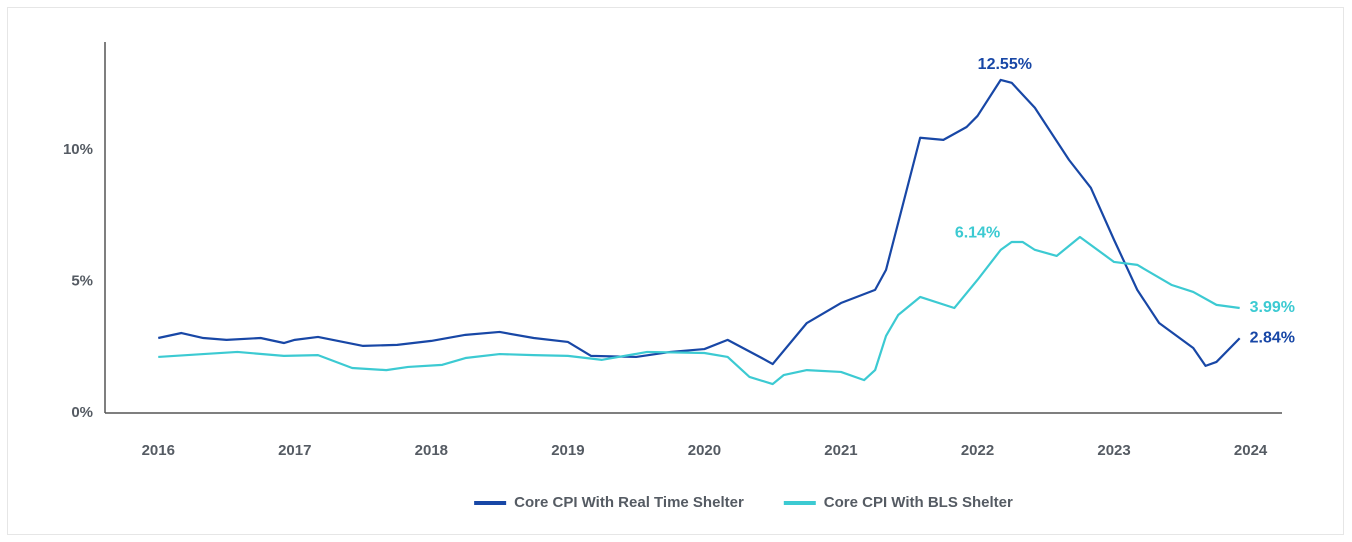 The height and width of the screenshot is (542, 1352). Describe the element at coordinates (977, 233) in the screenshot. I see `annotation: 6.14%` at that location.